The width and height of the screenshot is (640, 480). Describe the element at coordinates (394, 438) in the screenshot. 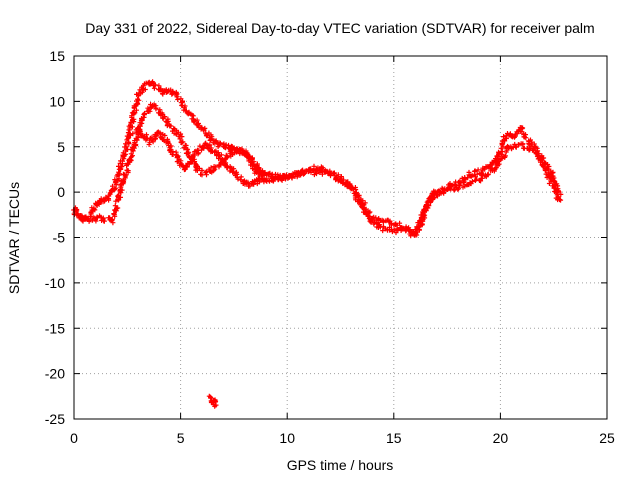

I see `x-tick-label: 15` at that location.